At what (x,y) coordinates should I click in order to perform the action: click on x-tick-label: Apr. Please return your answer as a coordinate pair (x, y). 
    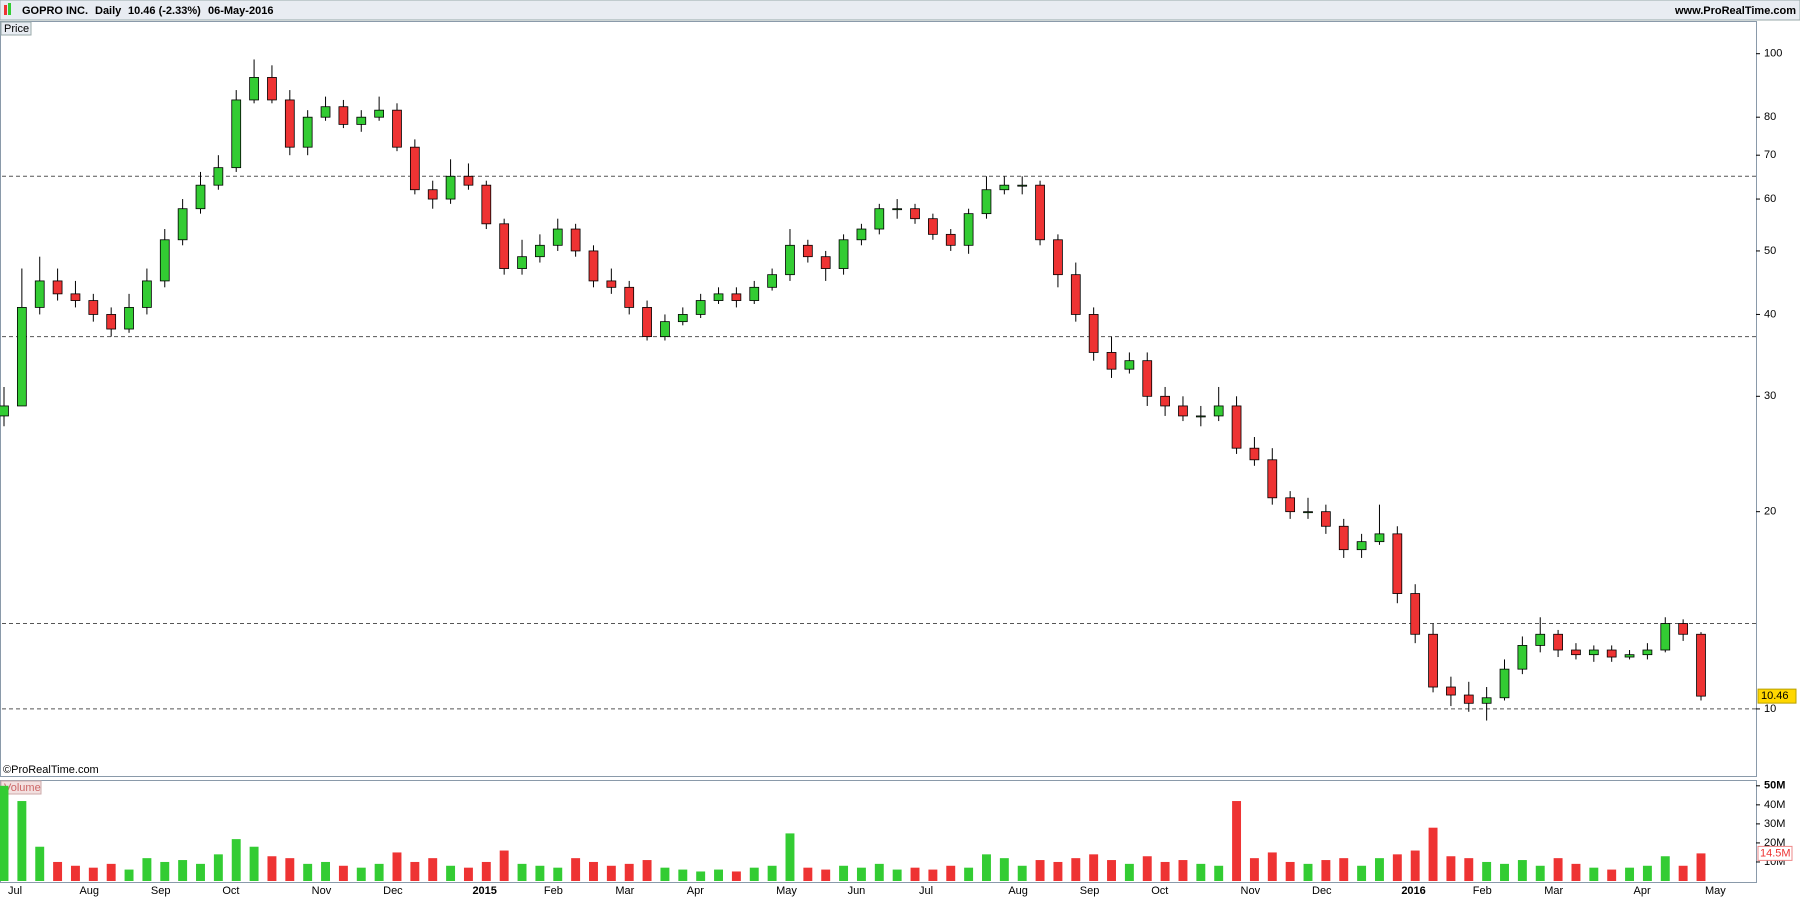
    Looking at the image, I should click on (1642, 891).